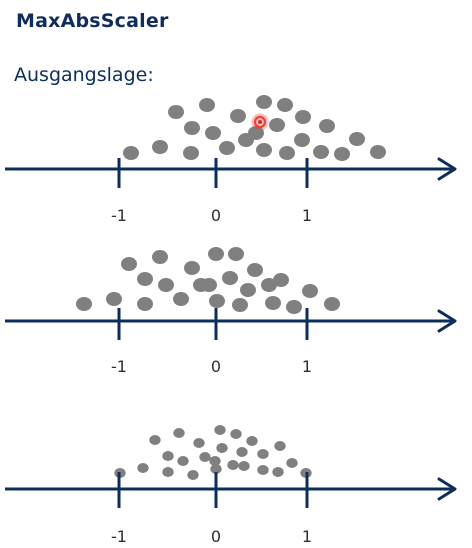 This screenshot has width=472, height=548. Describe the element at coordinates (84, 75) in the screenshot. I see `slide-subtitle: Ausgangslage:` at that location.